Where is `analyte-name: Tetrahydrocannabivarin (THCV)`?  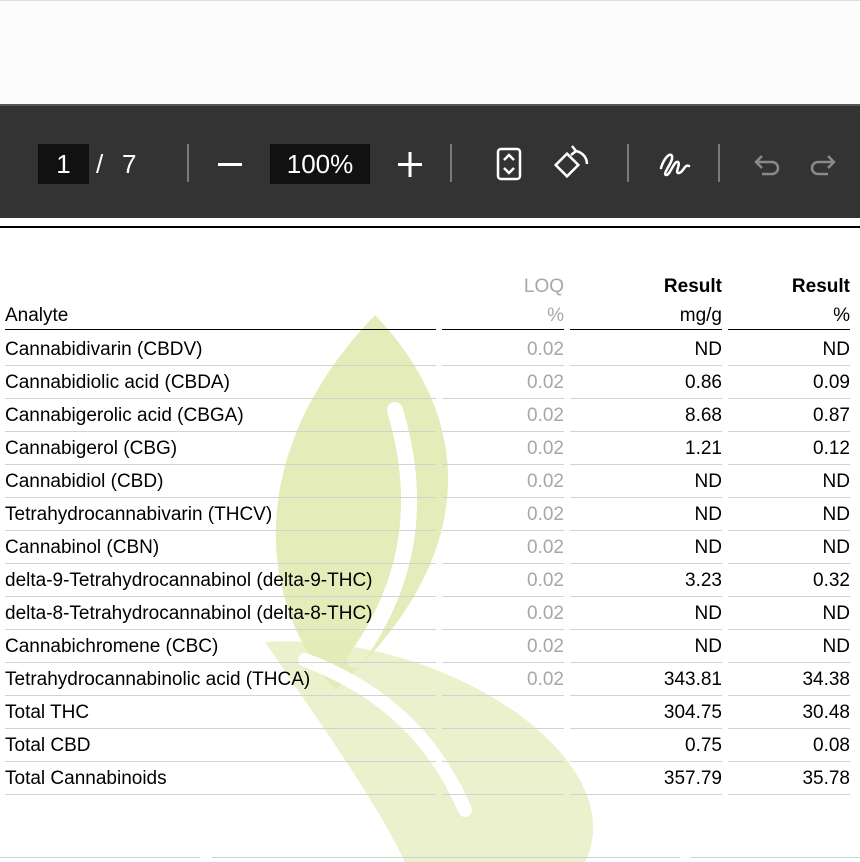 analyte-name: Tetrahydrocannabivarin (THCV) is located at coordinates (139, 514).